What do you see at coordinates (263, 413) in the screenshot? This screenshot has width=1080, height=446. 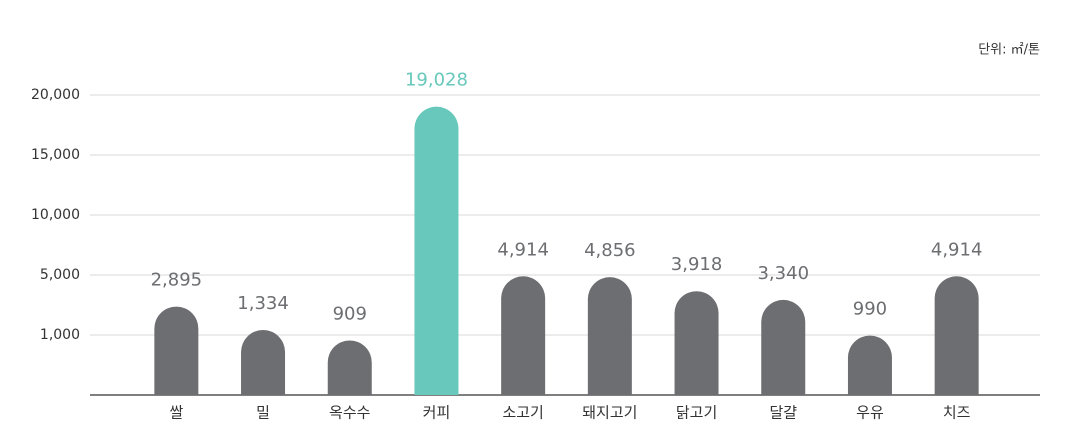 I see `x-tick-label: 밀` at bounding box center [263, 413].